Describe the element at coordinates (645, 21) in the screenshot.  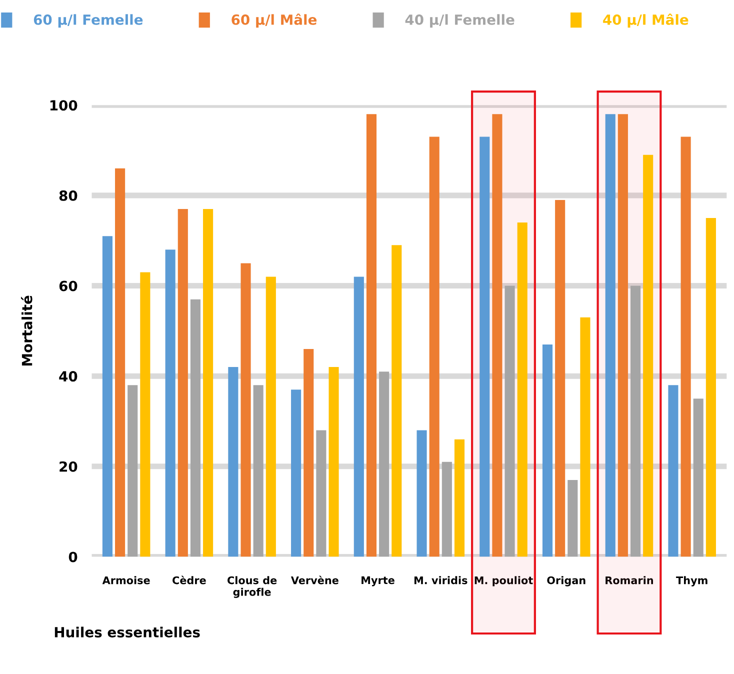
I see `legend-label: 40 µ/l Mâle` at that location.